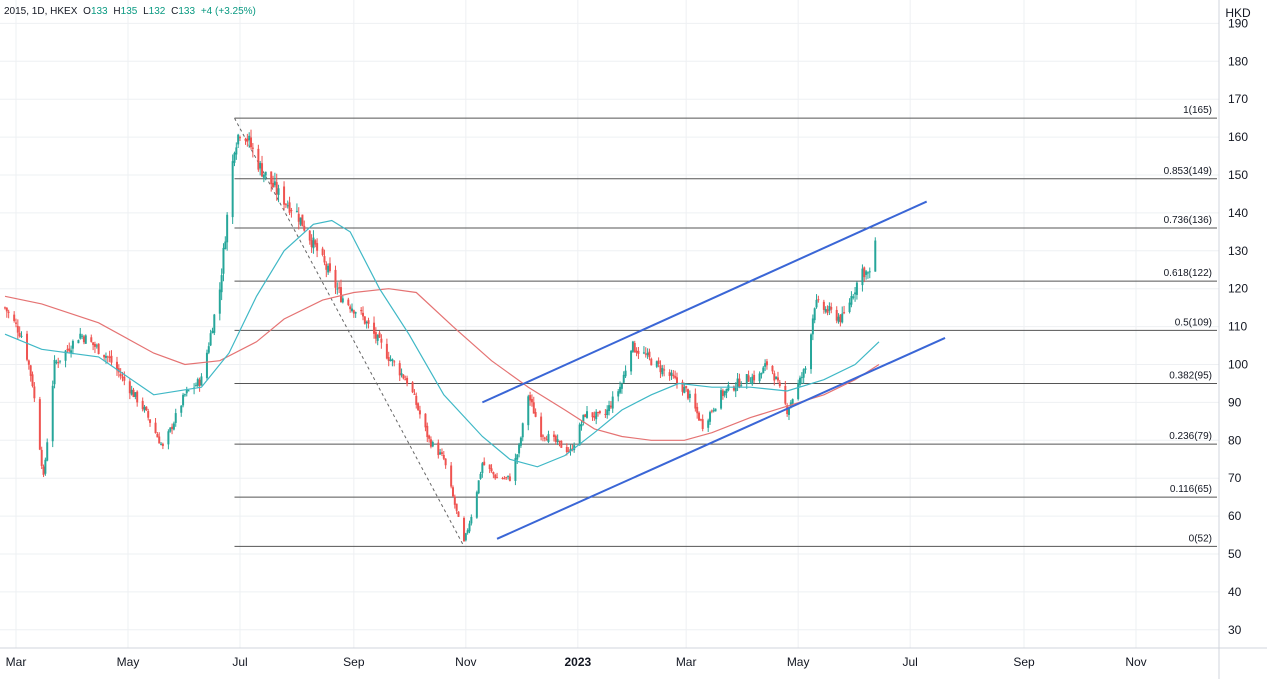  Describe the element at coordinates (704, 302) in the screenshot. I see `channel-line-upper` at that location.